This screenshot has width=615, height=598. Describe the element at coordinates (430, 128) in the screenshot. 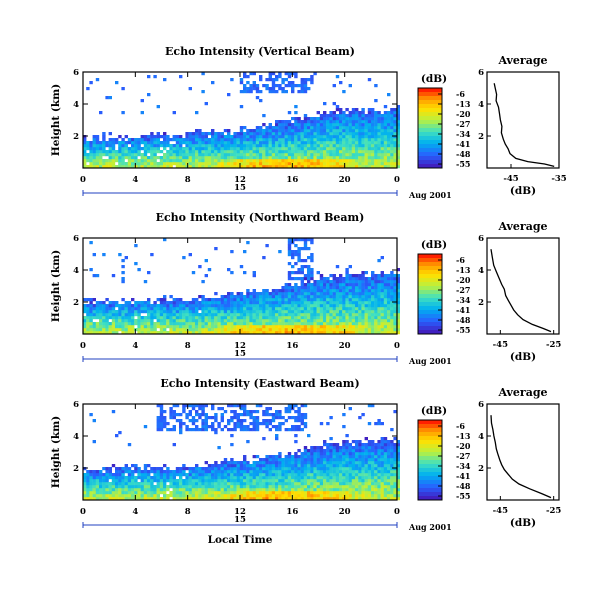

I see `colorbar-frame` at that location.